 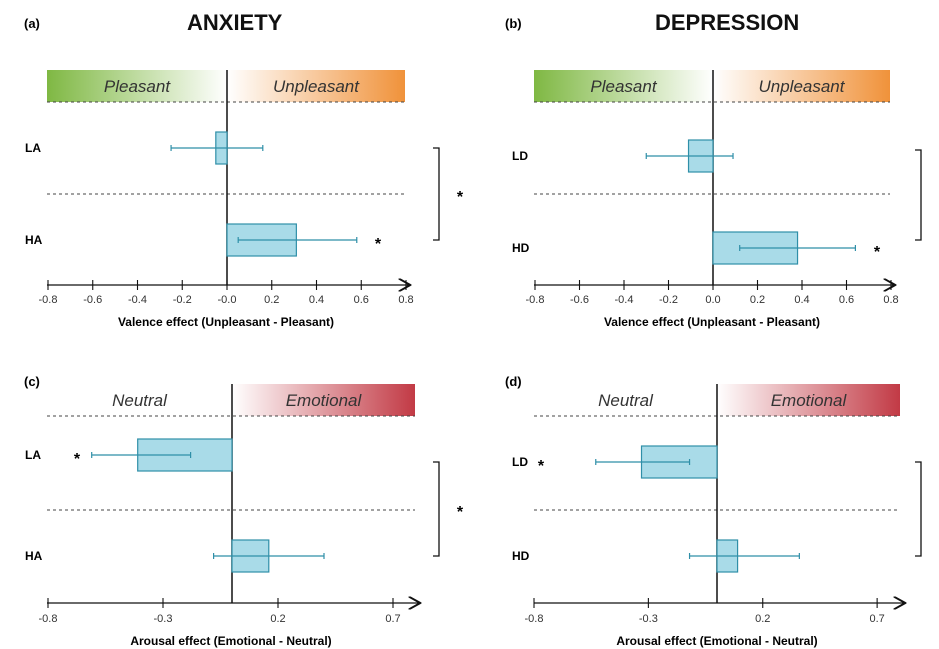 I want to click on panel-label: (b), so click(x=513, y=23).